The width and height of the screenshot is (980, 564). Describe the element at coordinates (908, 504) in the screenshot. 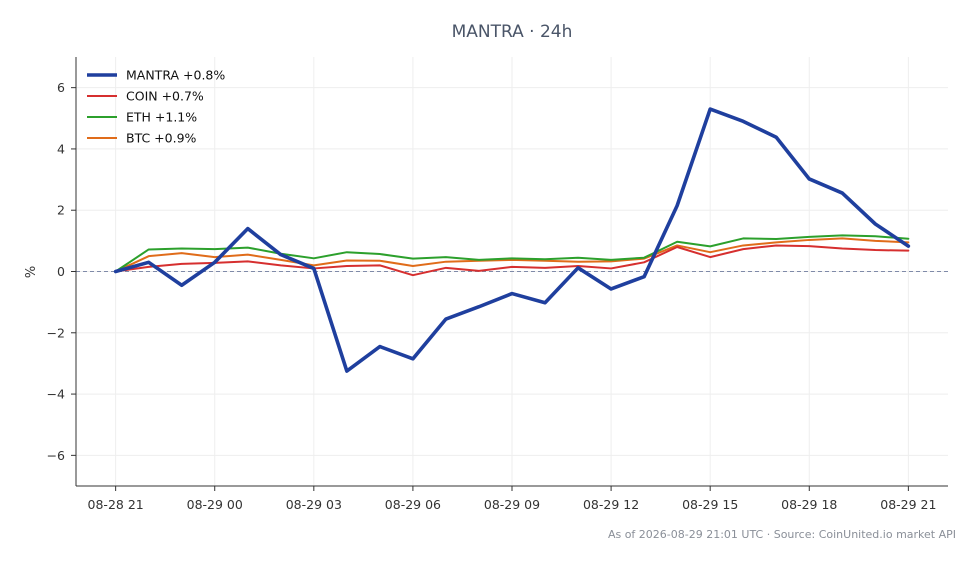

I see `x-tick-label: 08-29 21` at that location.